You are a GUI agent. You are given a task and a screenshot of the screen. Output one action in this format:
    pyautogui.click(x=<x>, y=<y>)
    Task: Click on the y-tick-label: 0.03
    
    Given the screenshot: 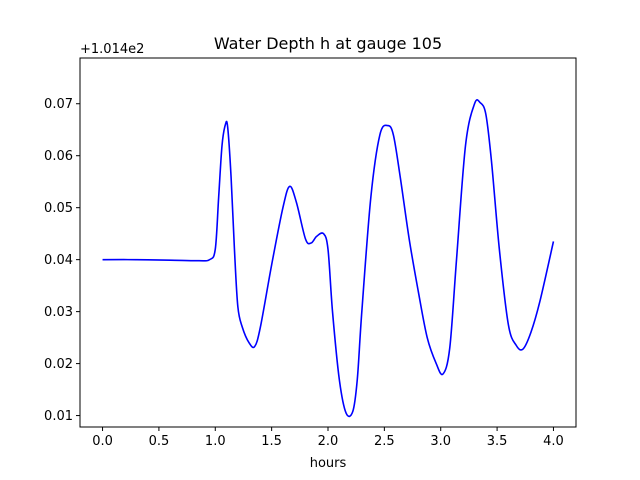 What is the action you would take?
    pyautogui.click(x=58, y=312)
    